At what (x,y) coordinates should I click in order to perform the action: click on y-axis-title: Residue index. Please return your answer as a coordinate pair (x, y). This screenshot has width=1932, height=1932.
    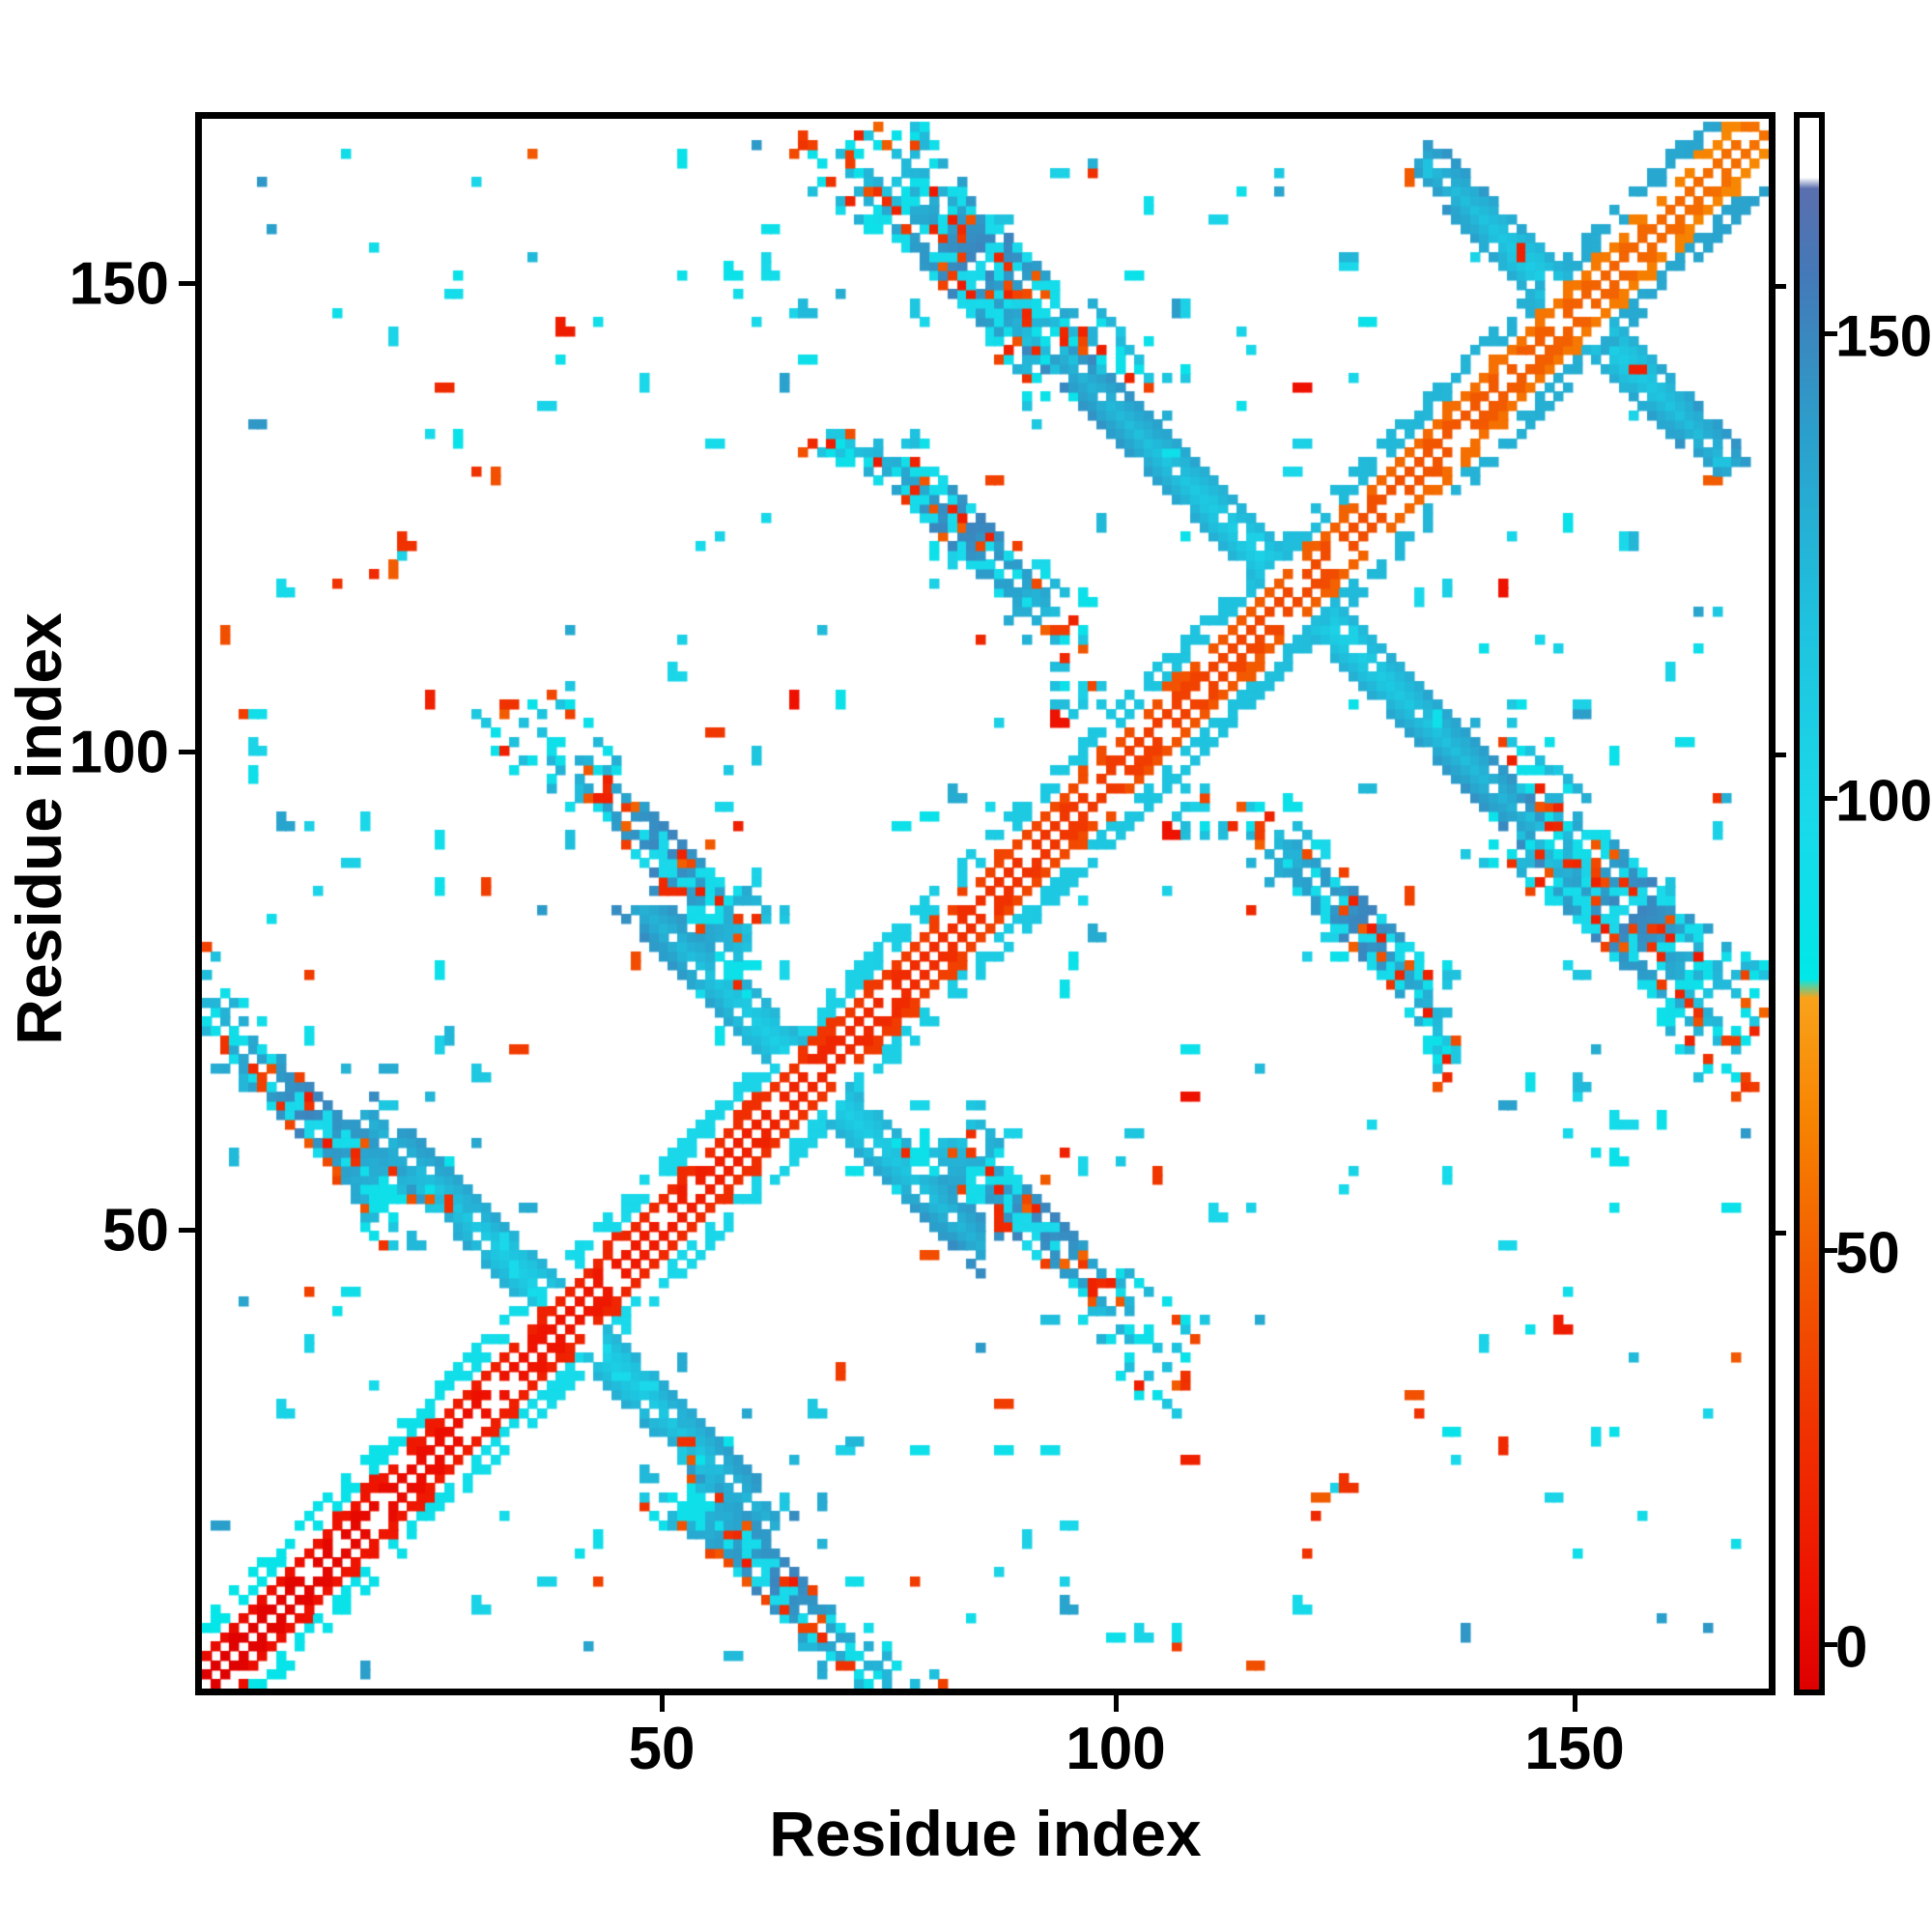
    Looking at the image, I should click on (38, 828).